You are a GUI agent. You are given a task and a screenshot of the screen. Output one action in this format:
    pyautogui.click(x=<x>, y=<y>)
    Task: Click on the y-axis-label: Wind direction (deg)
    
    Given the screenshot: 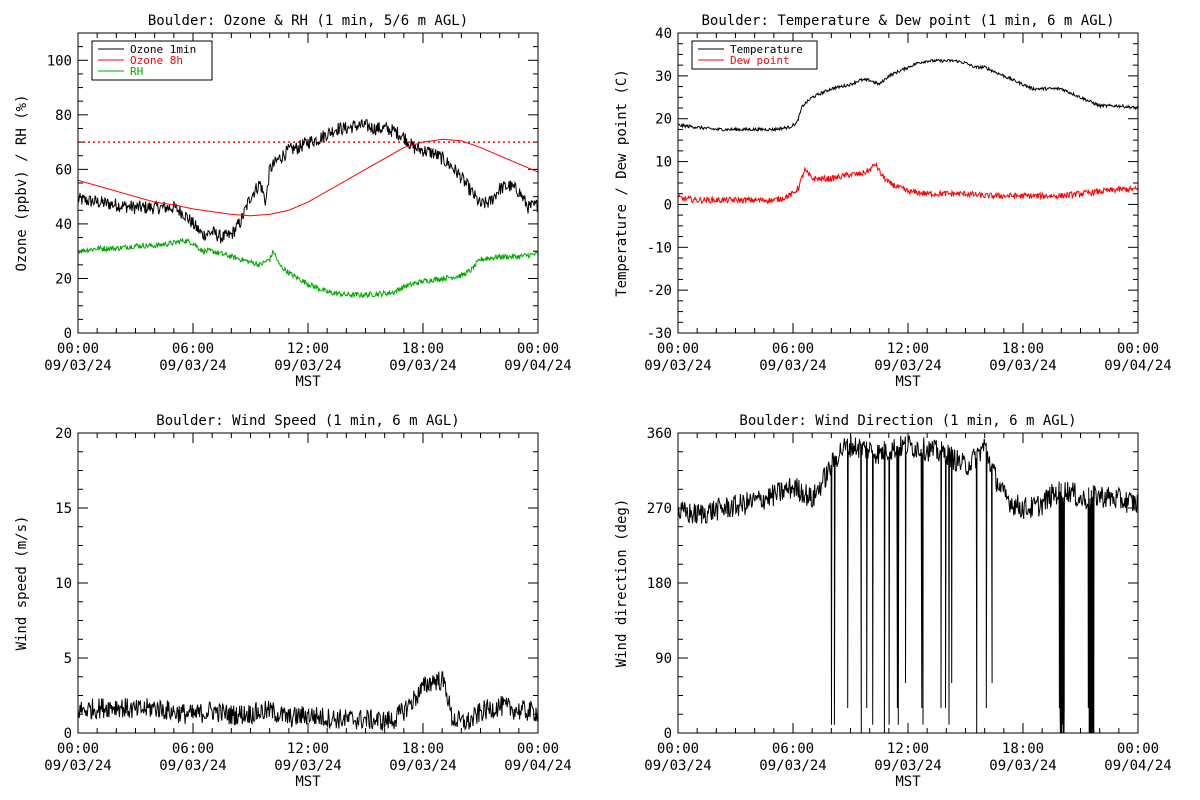 What is the action you would take?
    pyautogui.click(x=622, y=583)
    